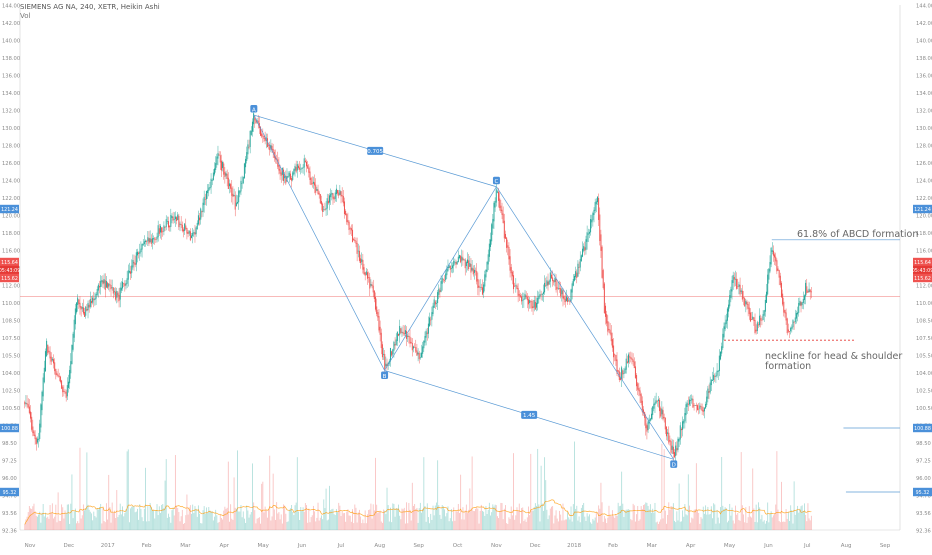  Describe the element at coordinates (9, 532) in the screenshot. I see `left-tick-label: 92.36` at that location.